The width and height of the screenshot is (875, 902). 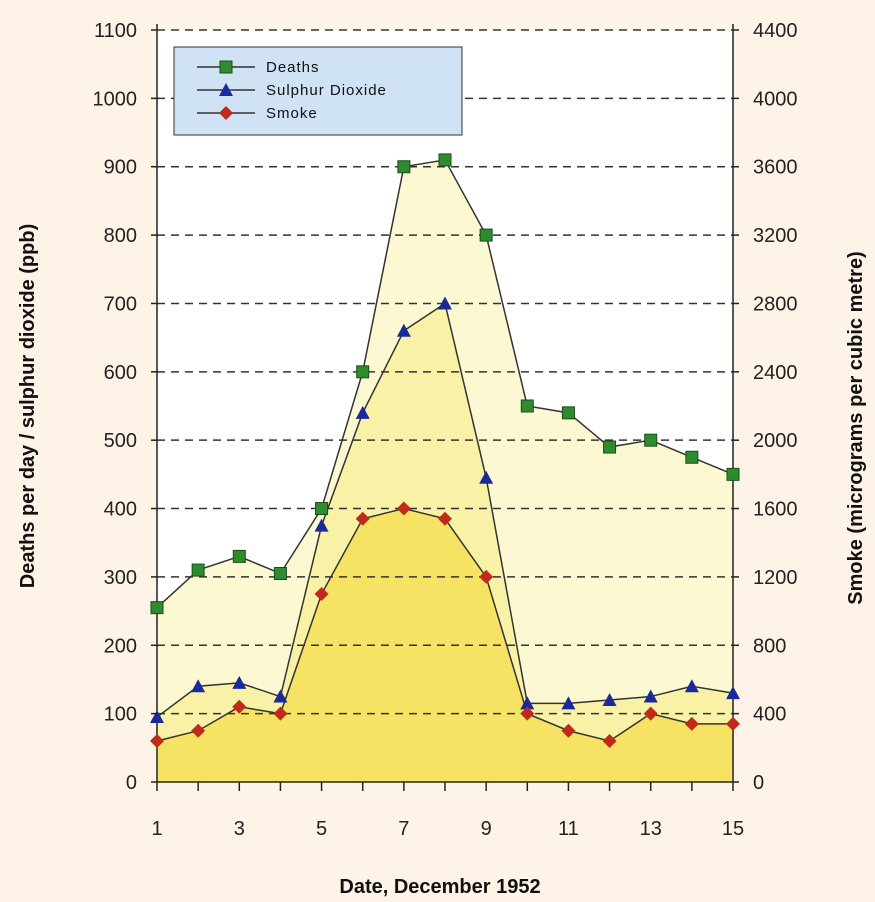 What do you see at coordinates (775, 510) in the screenshot?
I see `y2-tick-label: 1600` at bounding box center [775, 510].